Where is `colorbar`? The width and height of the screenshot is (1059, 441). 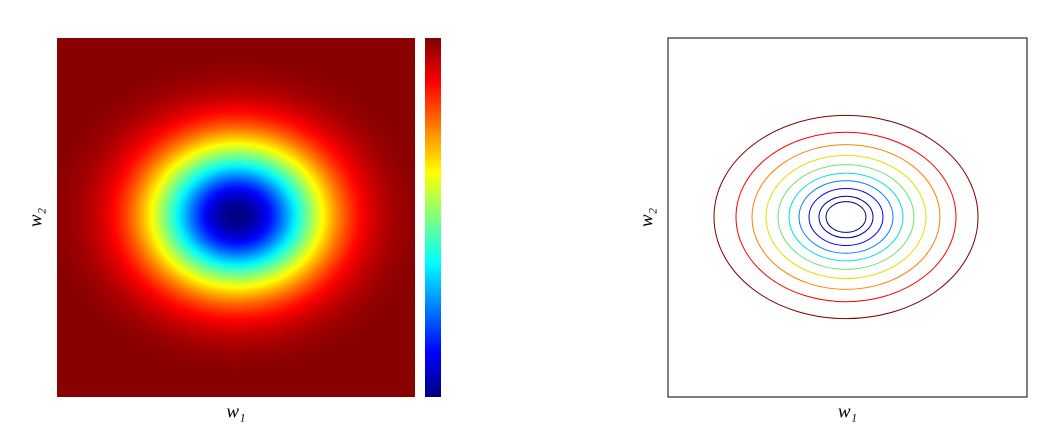
colorbar is located at coordinates (433, 217).